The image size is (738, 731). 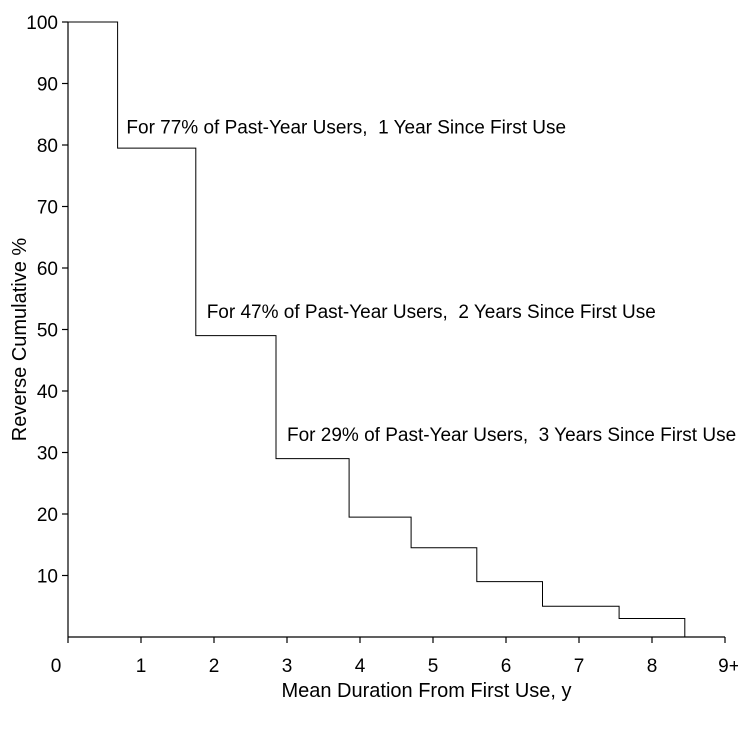 What do you see at coordinates (47, 269) in the screenshot?
I see `y-tick-label: 60` at bounding box center [47, 269].